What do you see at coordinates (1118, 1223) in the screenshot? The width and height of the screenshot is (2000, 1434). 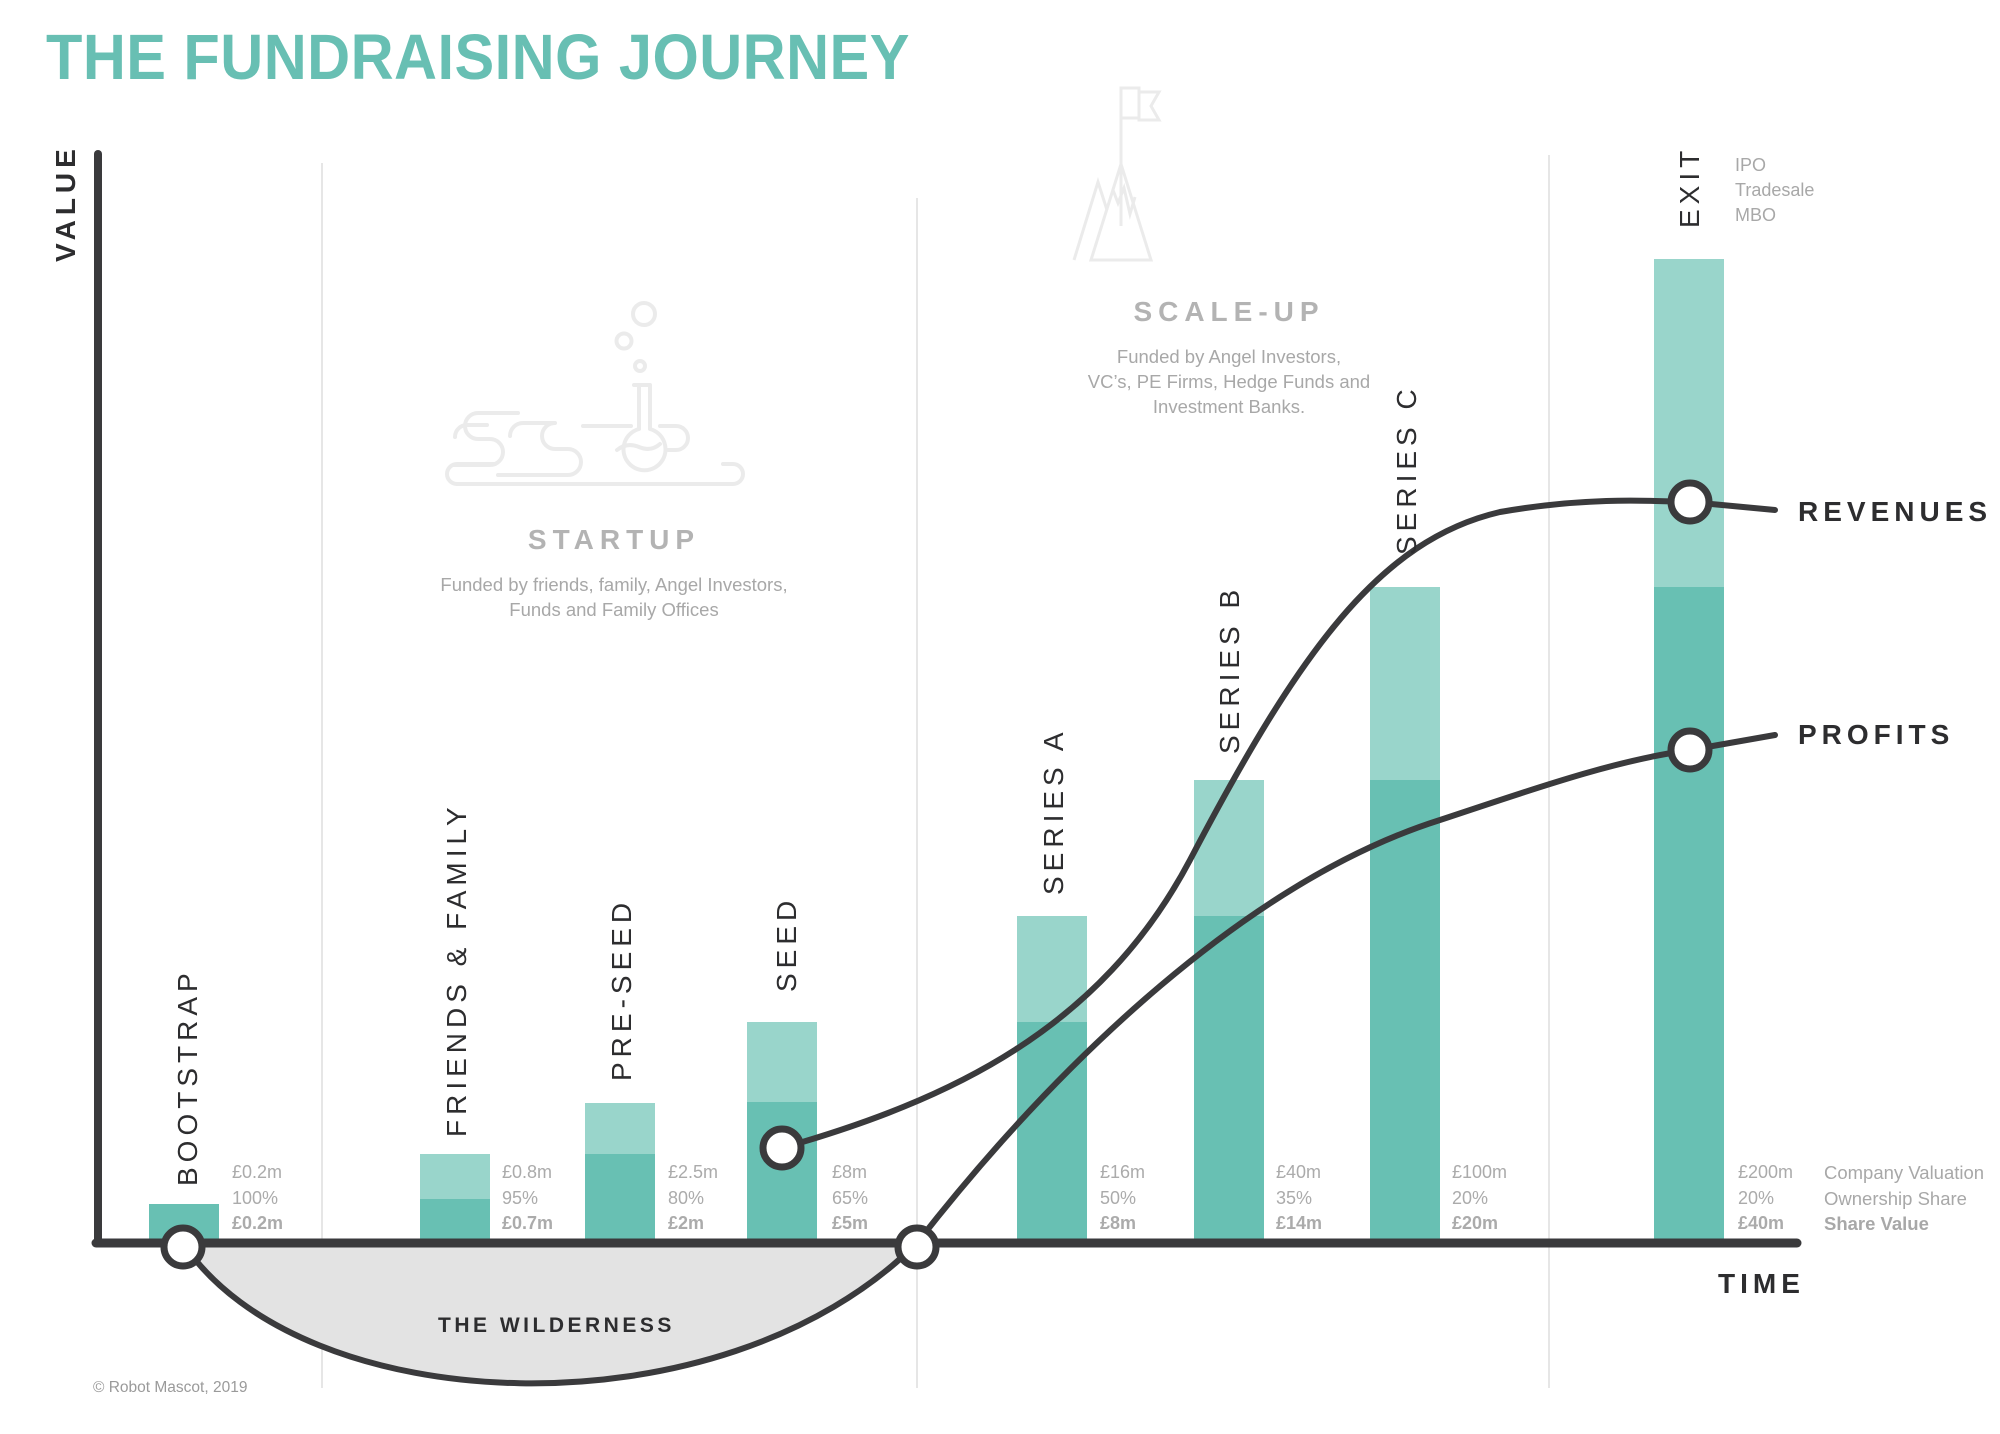 I see `share-value: £8m` at bounding box center [1118, 1223].